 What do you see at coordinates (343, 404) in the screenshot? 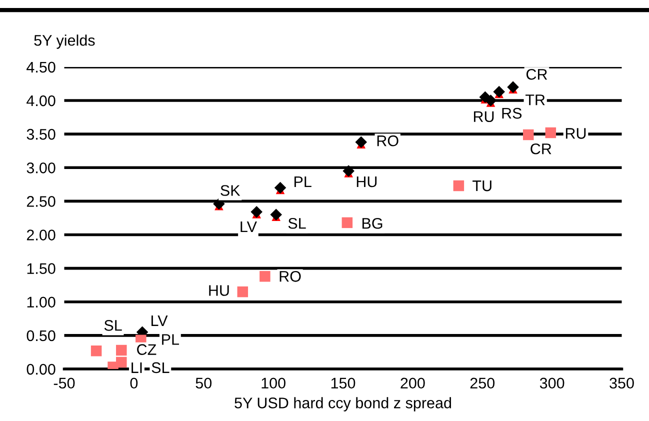
I see `x-axis-title: 5Y USD hard ccy bond z spread` at bounding box center [343, 404].